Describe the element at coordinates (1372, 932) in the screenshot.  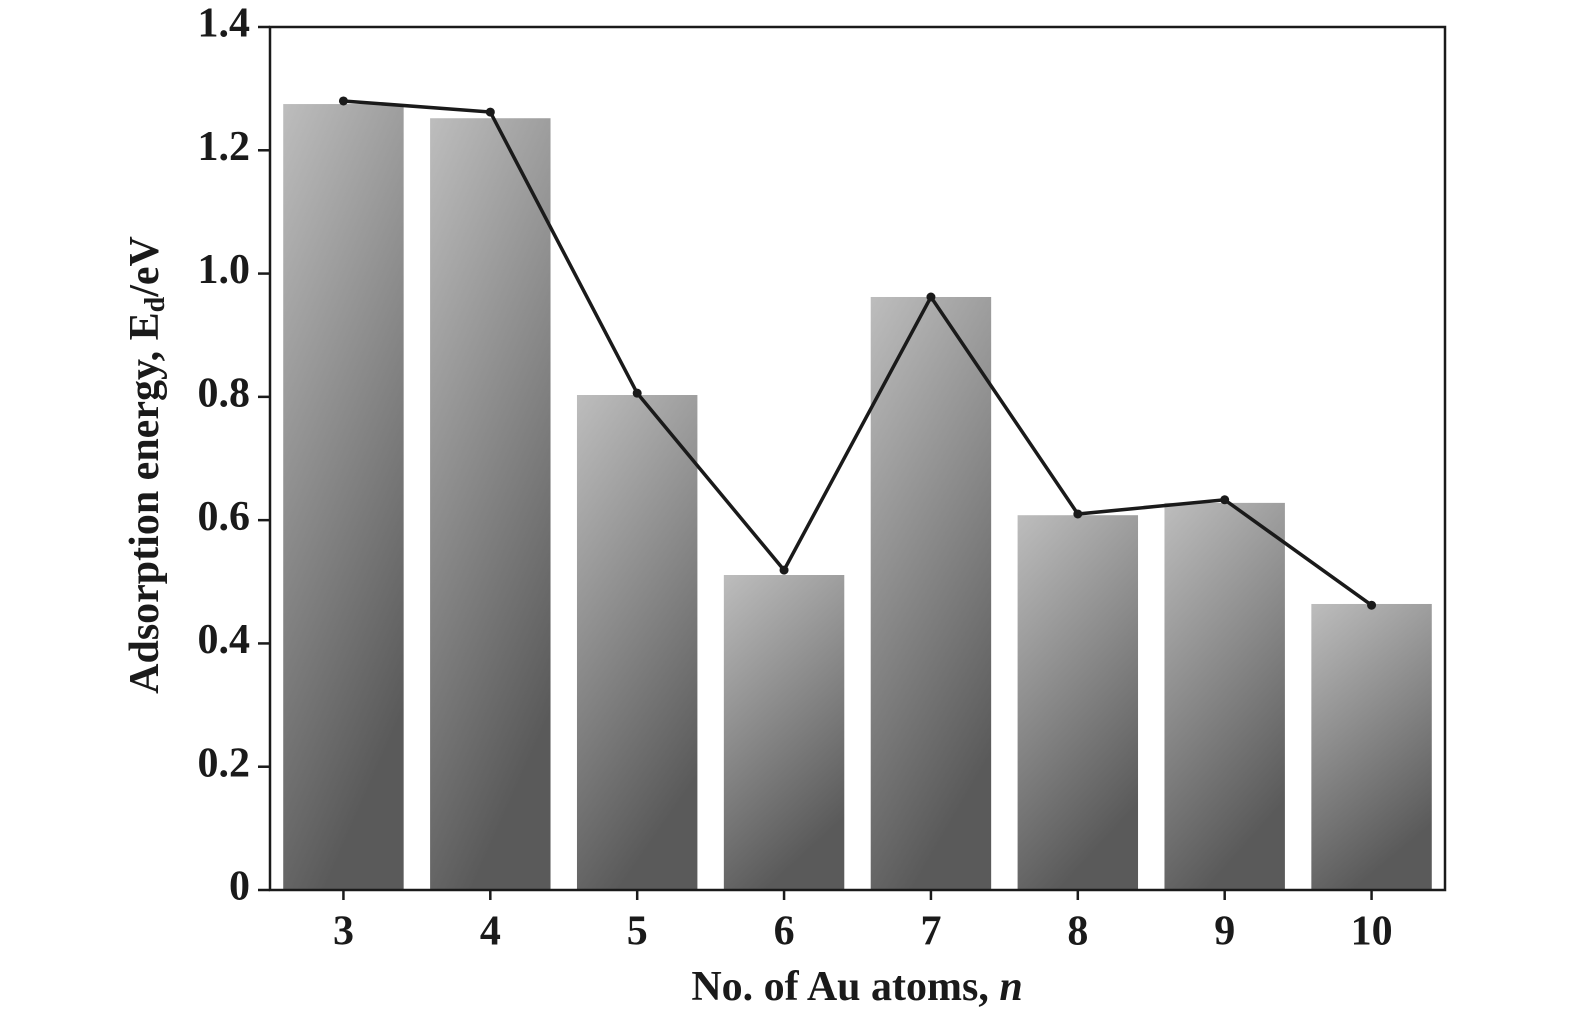
I see `x-tick-label: 10` at that location.